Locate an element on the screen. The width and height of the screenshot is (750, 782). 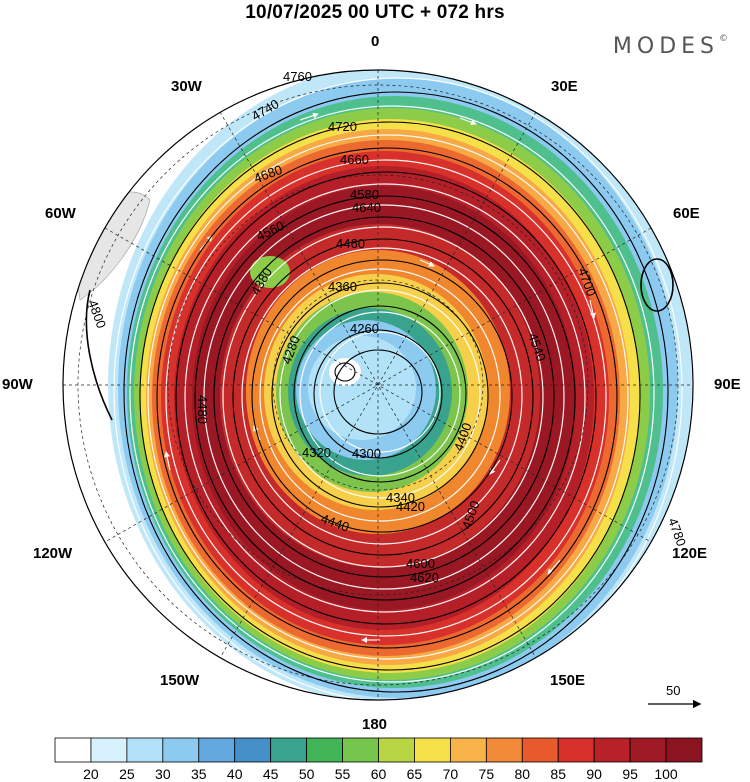
colorbar-tick-label: 60 is located at coordinates (378, 774).